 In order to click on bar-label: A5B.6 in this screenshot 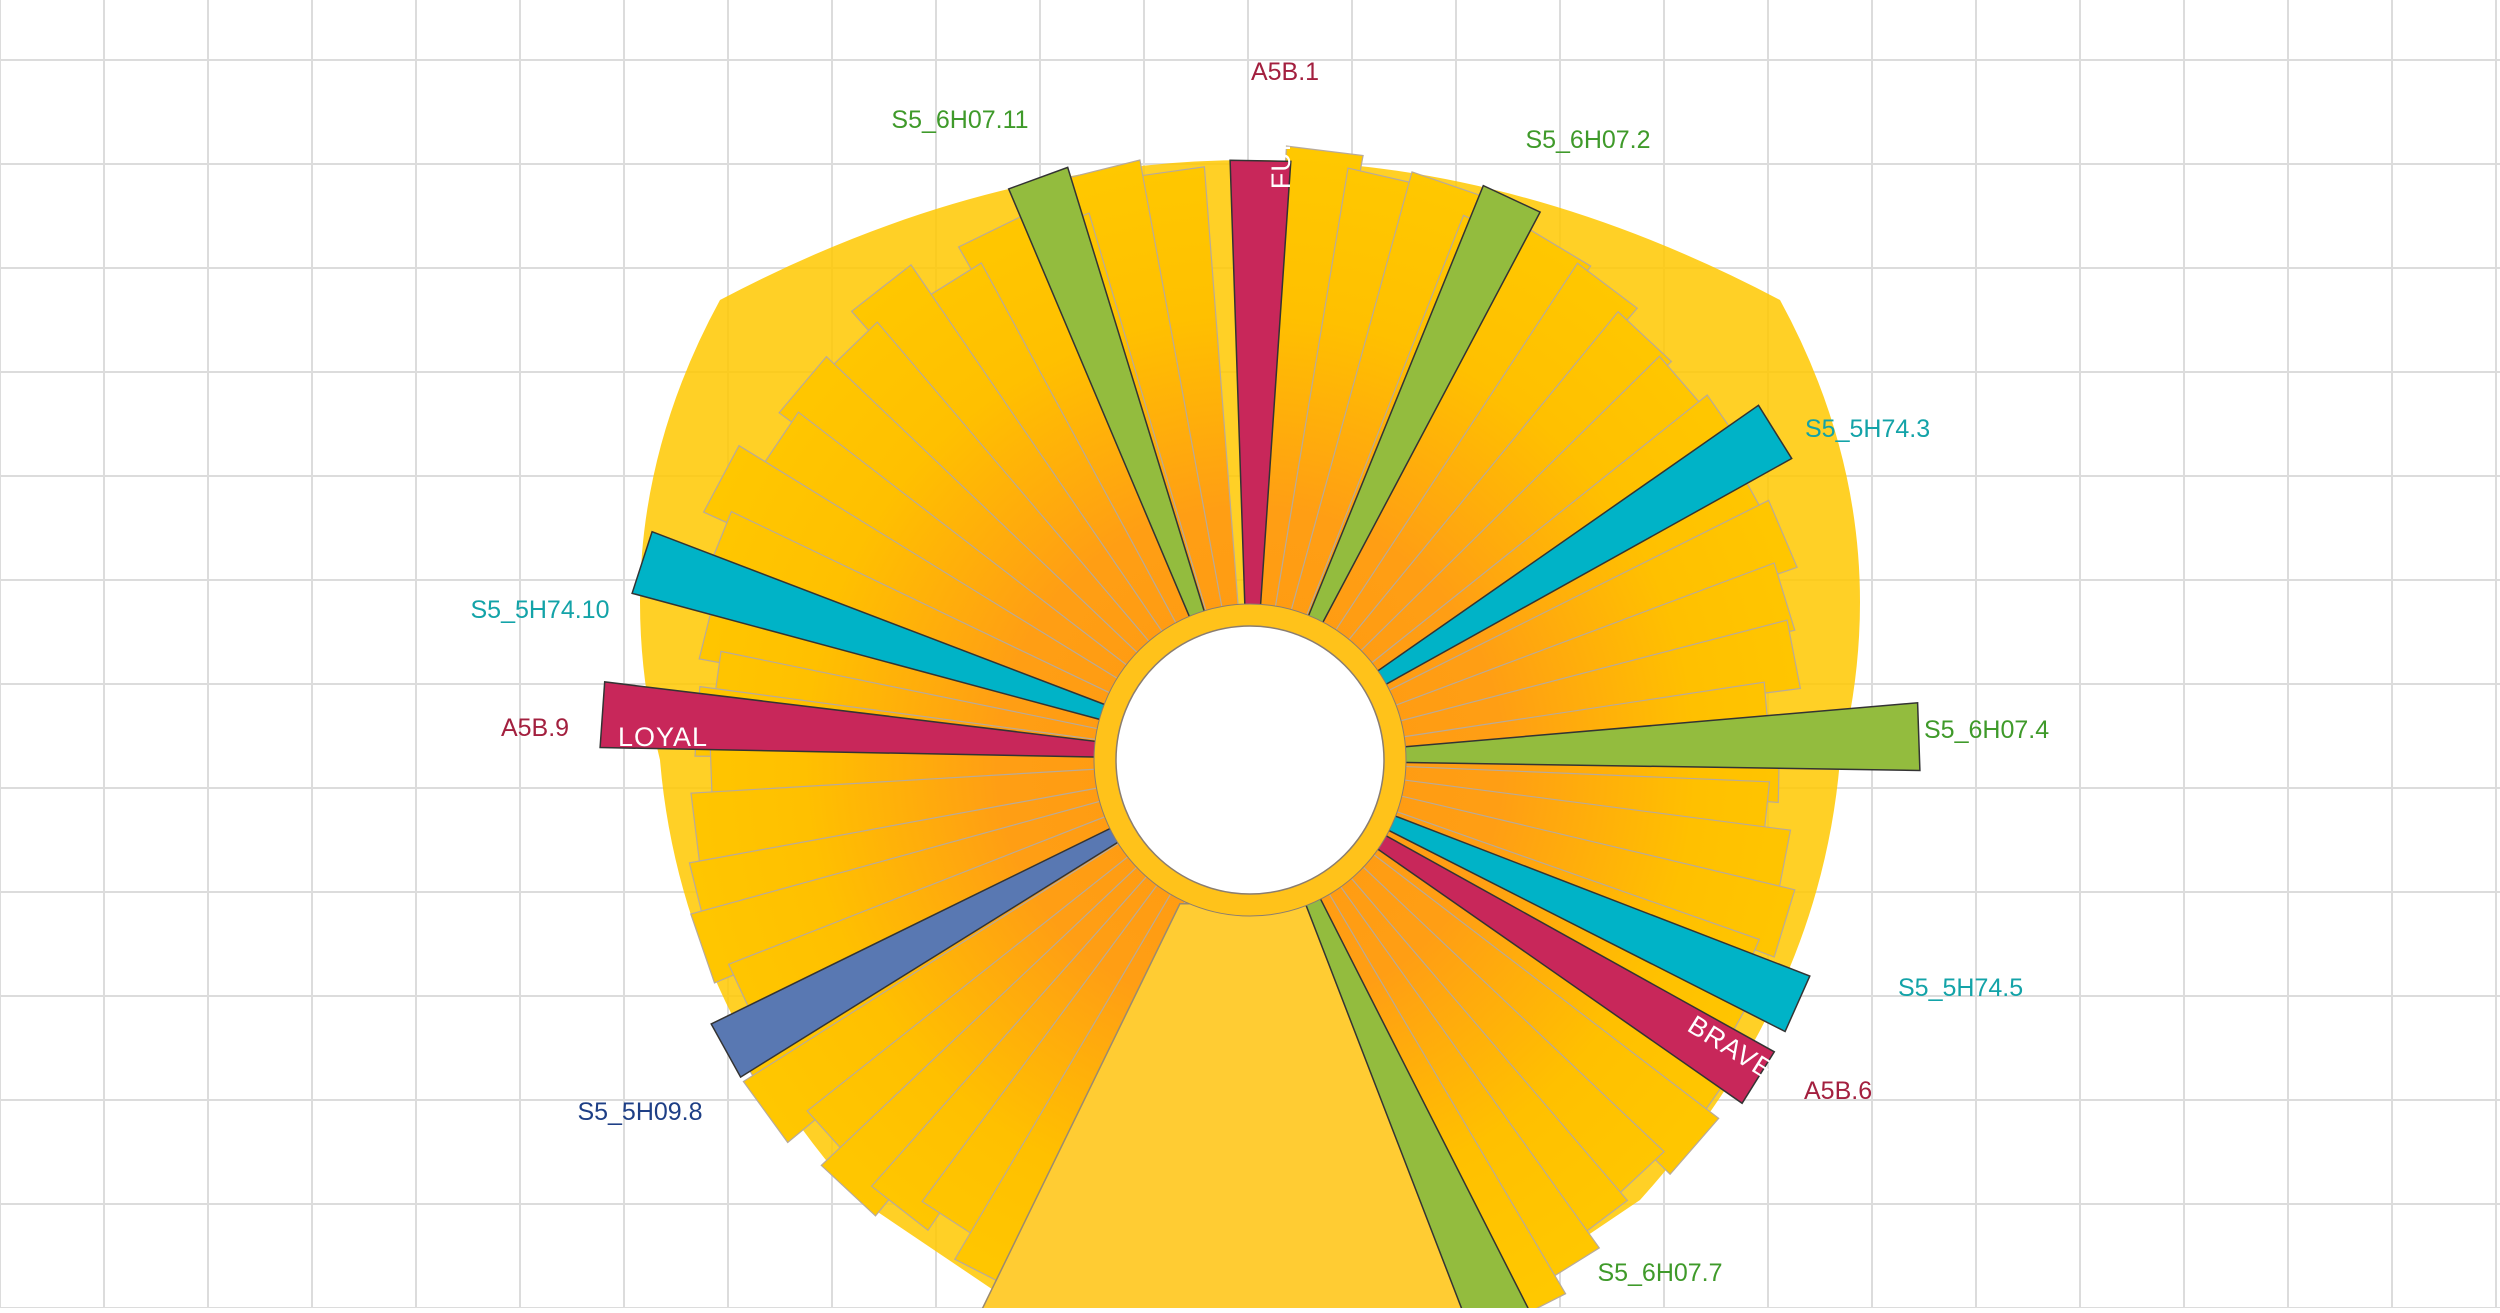, I will do `click(1838, 1091)`.